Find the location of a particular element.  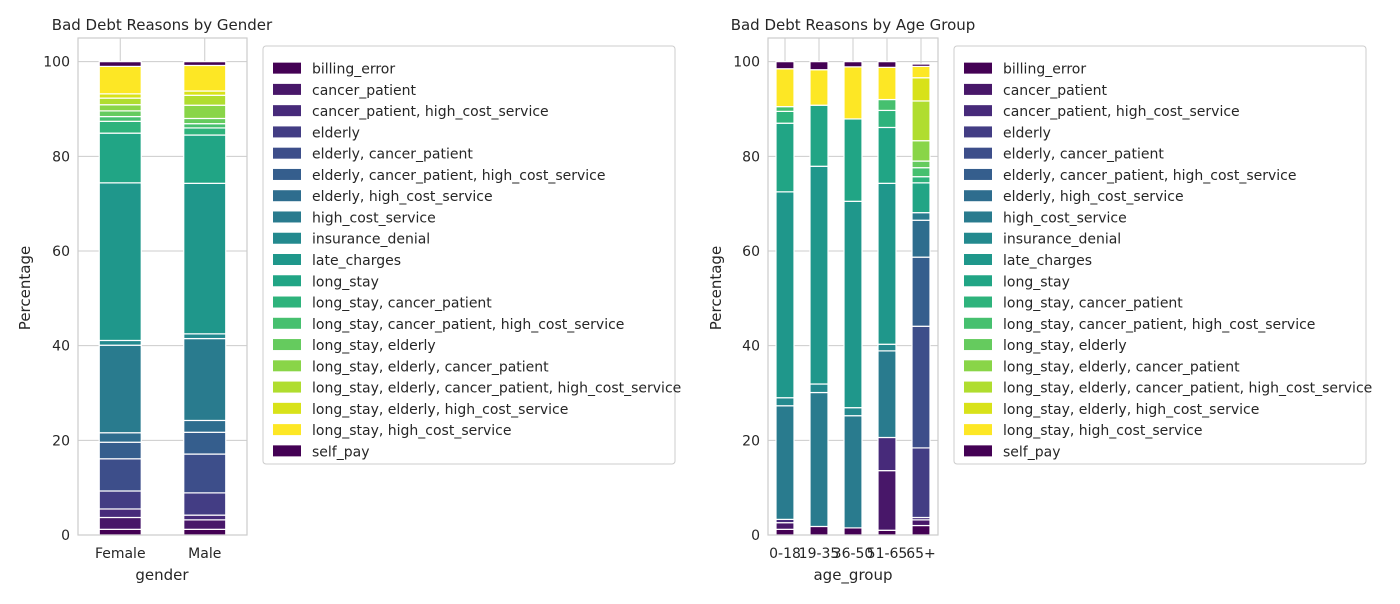

x-tick-label: 19-35 is located at coordinates (819, 554).